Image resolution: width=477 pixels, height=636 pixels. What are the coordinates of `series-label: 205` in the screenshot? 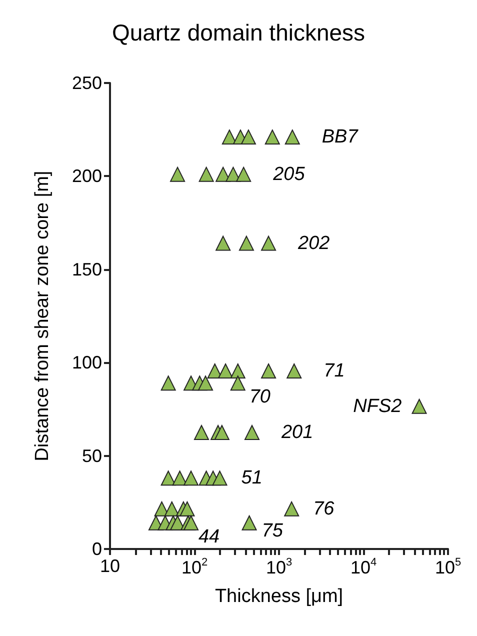 It's located at (289, 174).